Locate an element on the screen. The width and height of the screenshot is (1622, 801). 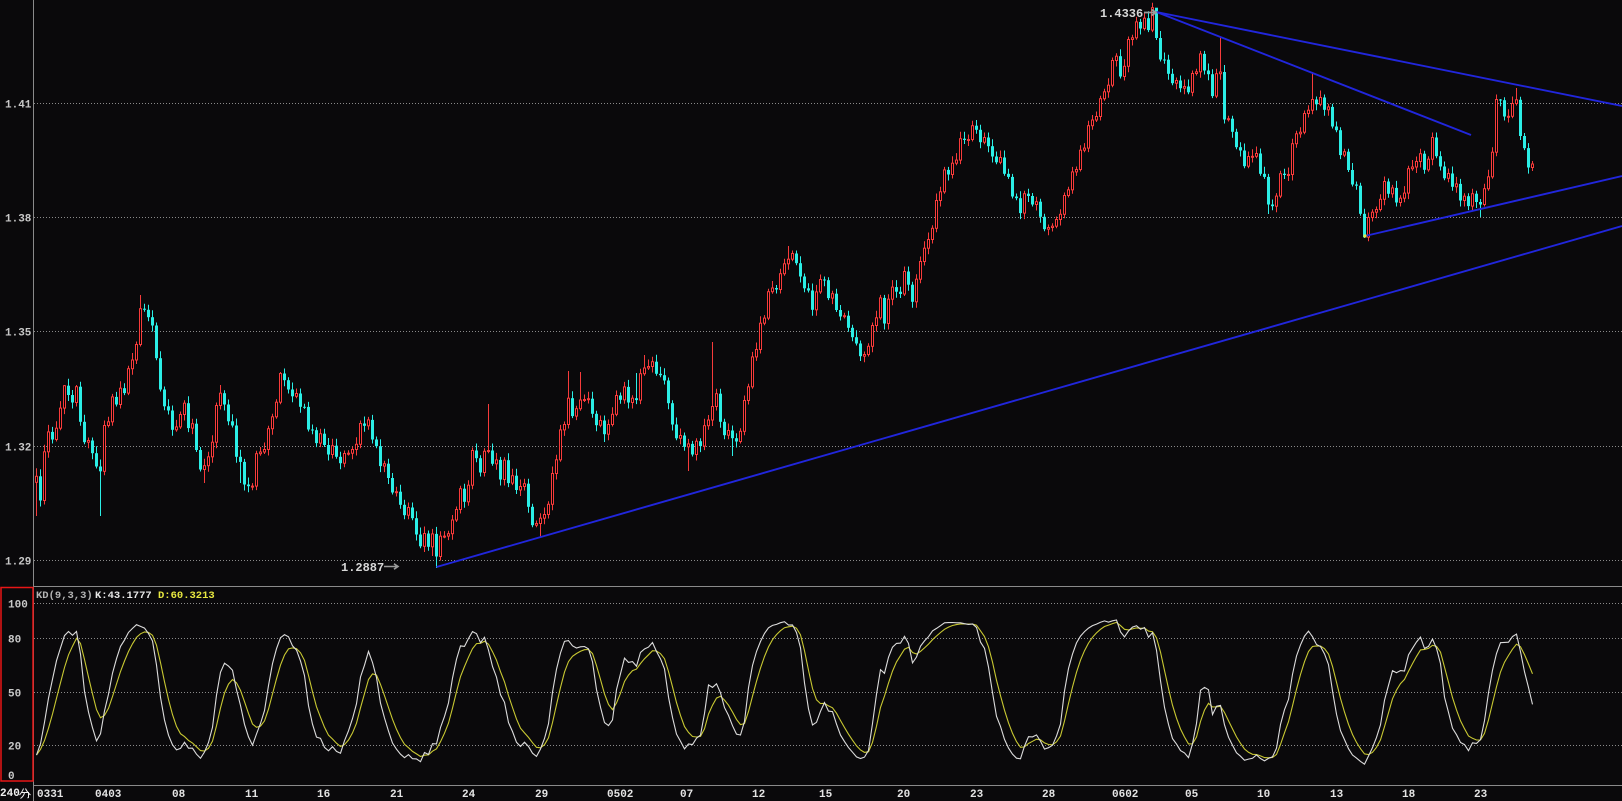
svg-text: 1.4336 is located at coordinates (1121, 14).